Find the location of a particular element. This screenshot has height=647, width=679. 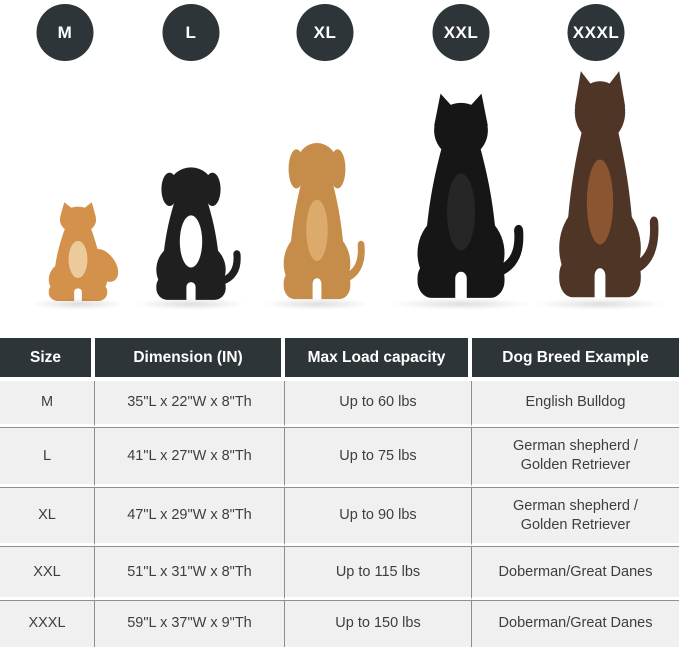

breed-cell: English Bulldog is located at coordinates (575, 404).